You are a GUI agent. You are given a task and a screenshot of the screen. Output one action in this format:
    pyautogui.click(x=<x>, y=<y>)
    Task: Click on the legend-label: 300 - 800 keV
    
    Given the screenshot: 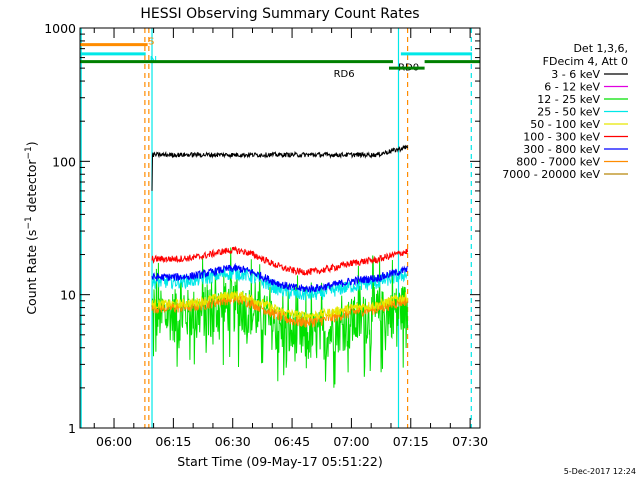 What is the action you would take?
    pyautogui.click(x=561, y=149)
    